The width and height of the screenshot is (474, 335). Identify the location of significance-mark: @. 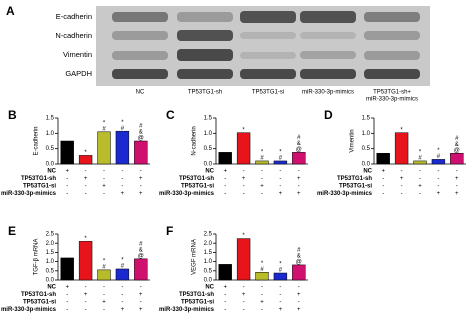
(141, 256).